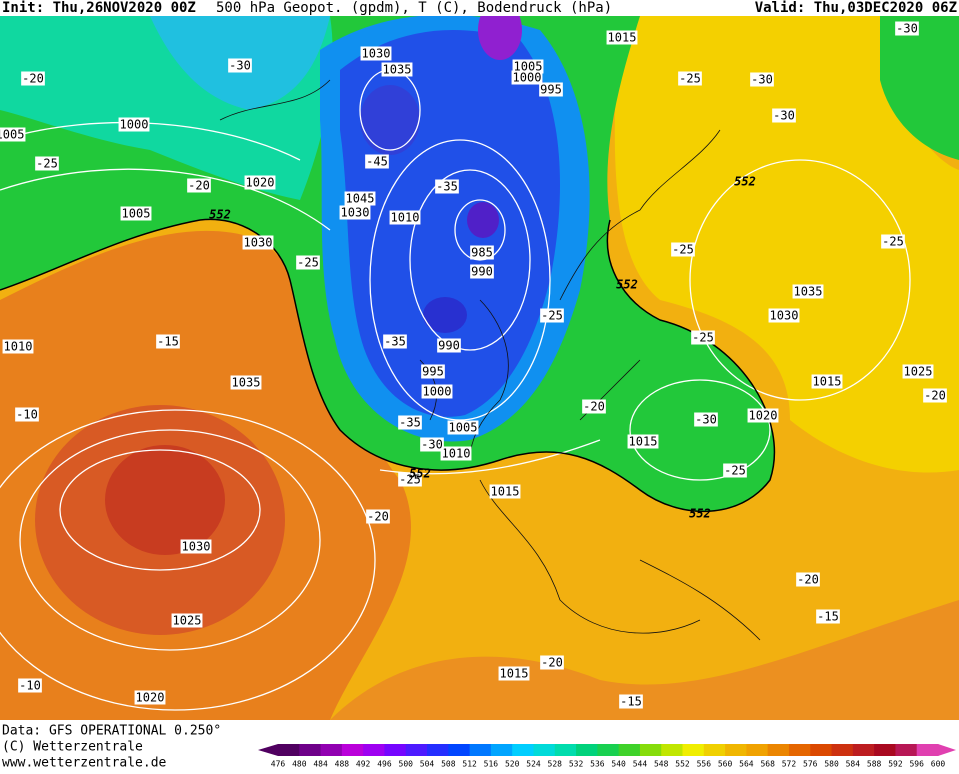 Image resolution: width=959 pixels, height=774 pixels. Describe the element at coordinates (916, 764) in the screenshot. I see `colorbar-label: 596` at that location.